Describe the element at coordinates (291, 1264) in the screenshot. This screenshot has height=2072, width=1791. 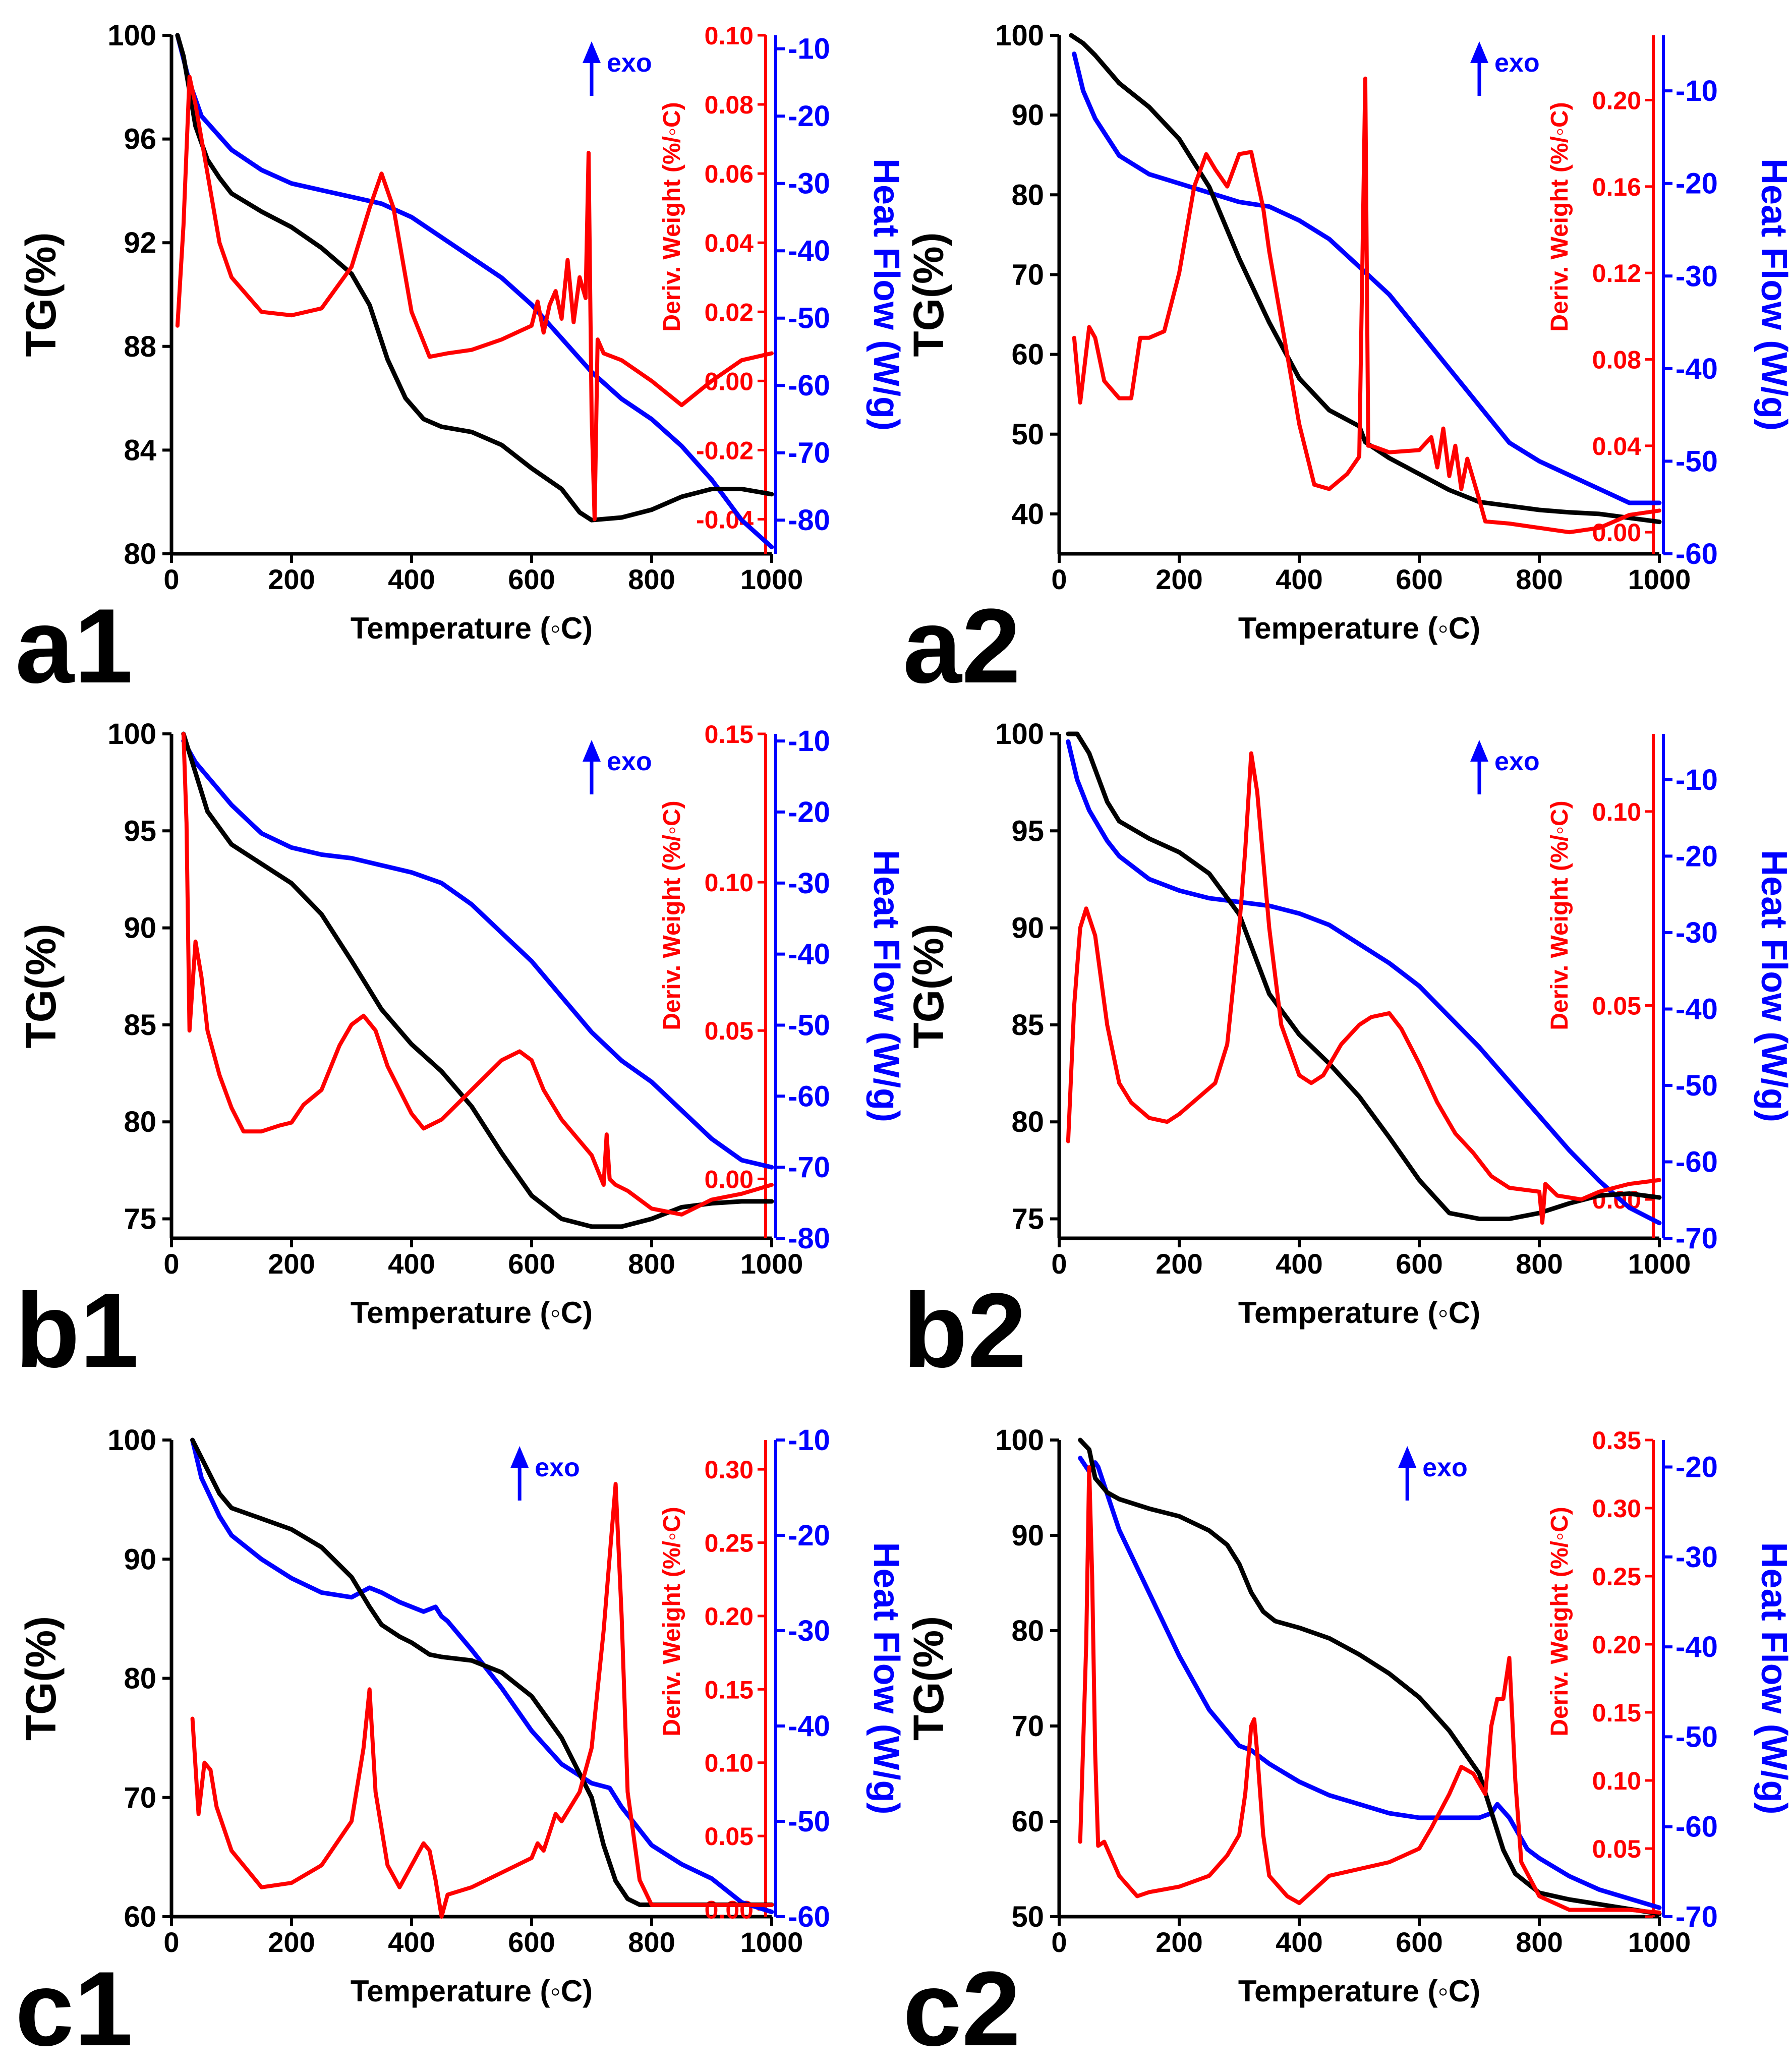
I see `x-tick-label: 200` at that location.